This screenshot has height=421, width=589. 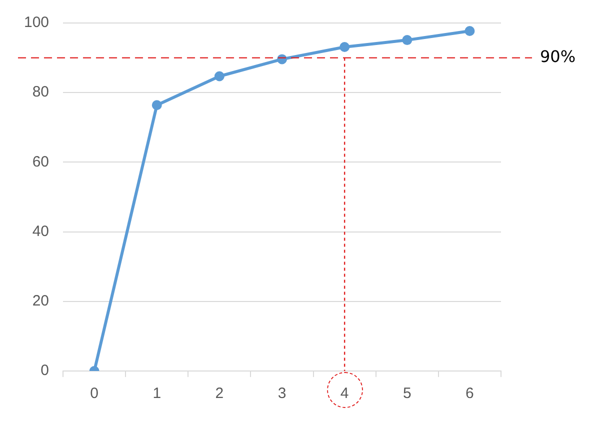 I want to click on y-tick-label: 40, so click(x=41, y=231).